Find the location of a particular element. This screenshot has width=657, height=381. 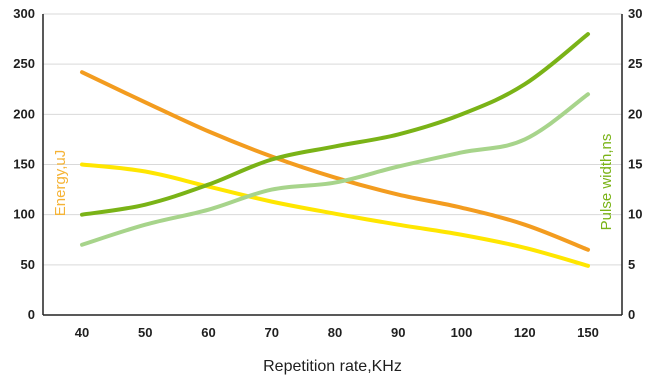

x-tick-label: 50 is located at coordinates (145, 332).